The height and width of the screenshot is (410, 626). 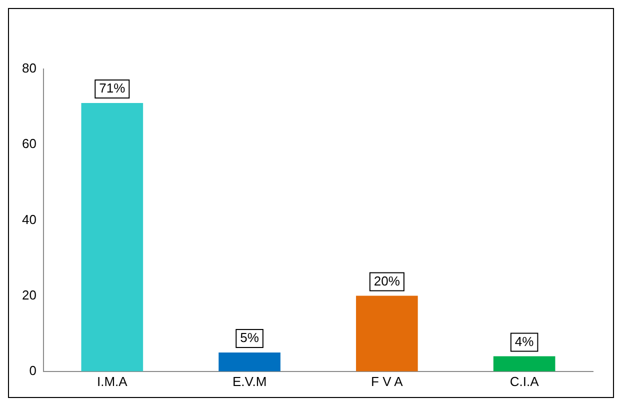 I want to click on x-tick-label: C.I.A, so click(x=525, y=381).